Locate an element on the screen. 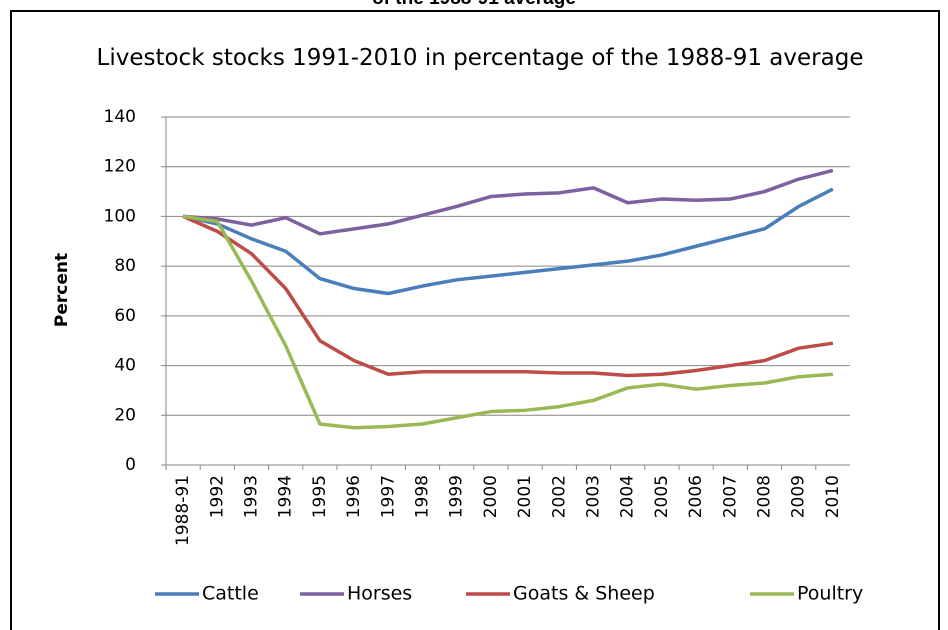 The height and width of the screenshot is (630, 948). x-tick-label: 1998 is located at coordinates (423, 496).